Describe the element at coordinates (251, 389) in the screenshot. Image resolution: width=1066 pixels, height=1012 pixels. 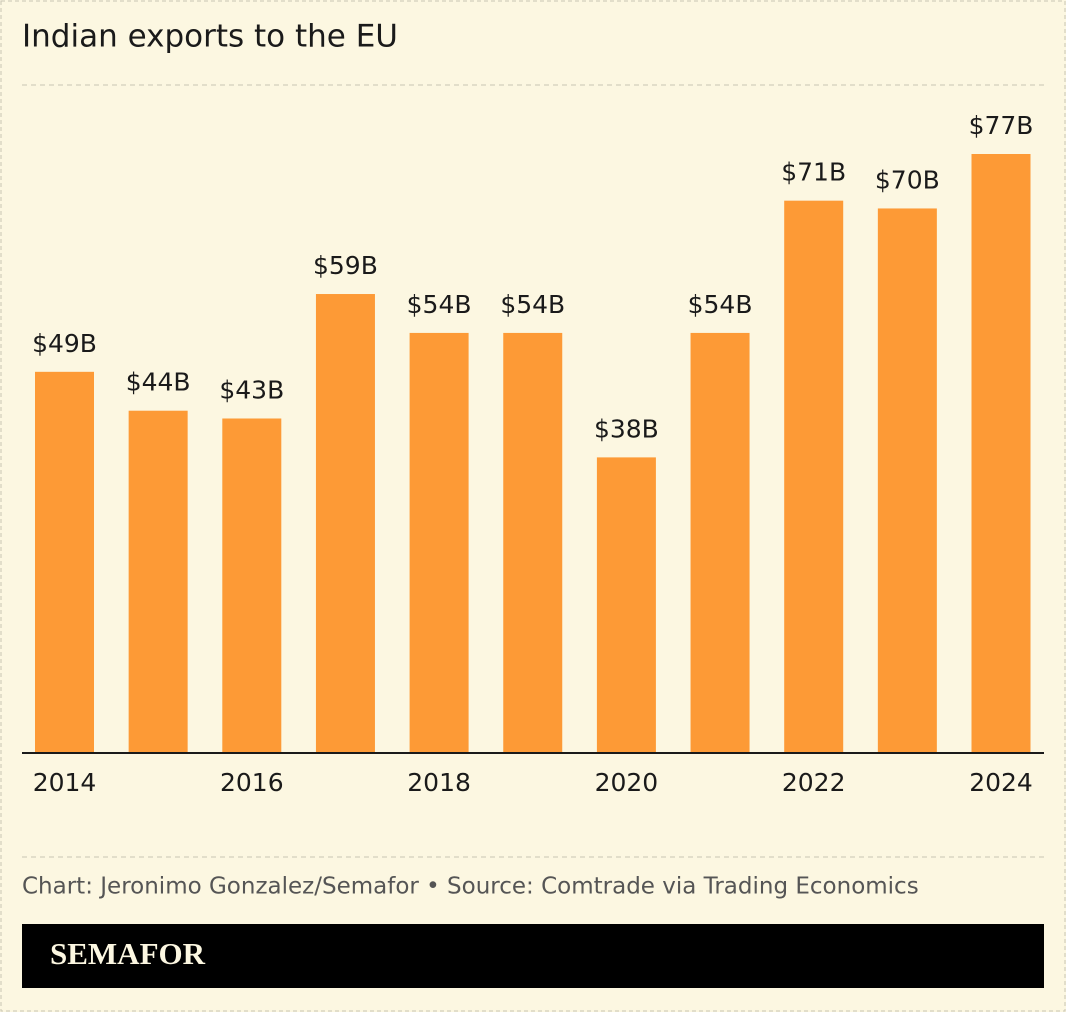
I see `value-label: $43B` at that location.